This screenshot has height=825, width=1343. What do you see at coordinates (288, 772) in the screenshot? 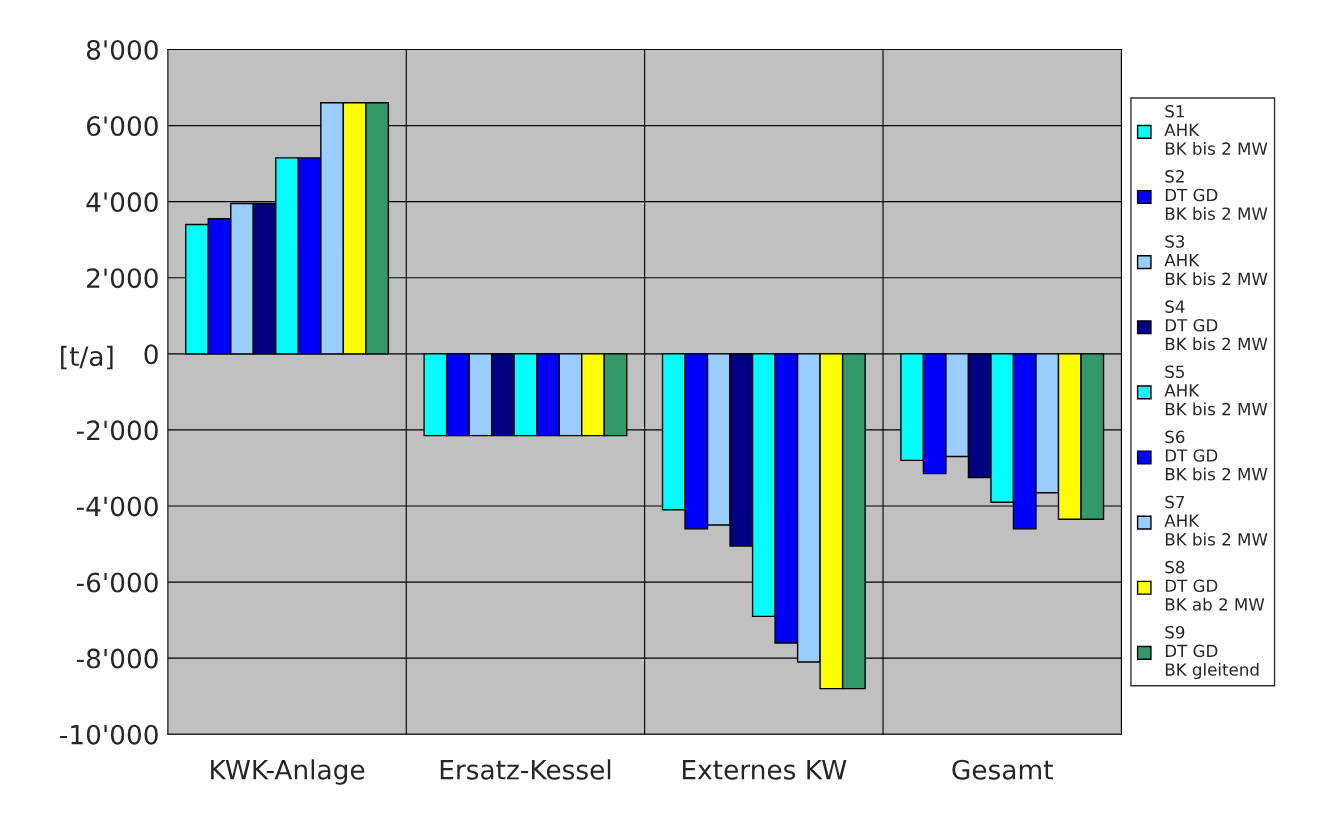
I see `x-tick-label: KWK-Anlage` at bounding box center [288, 772].